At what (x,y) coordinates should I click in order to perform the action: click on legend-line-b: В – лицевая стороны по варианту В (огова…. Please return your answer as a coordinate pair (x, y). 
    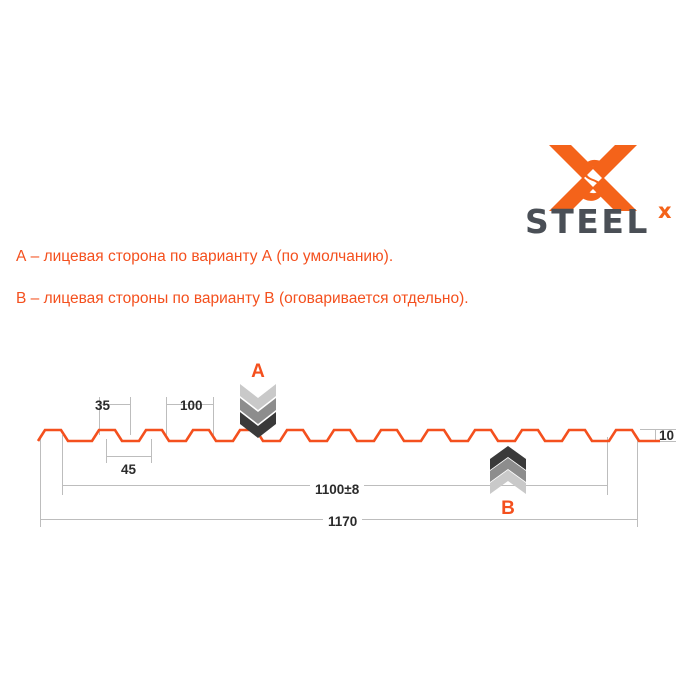
    Looking at the image, I should click on (242, 298).